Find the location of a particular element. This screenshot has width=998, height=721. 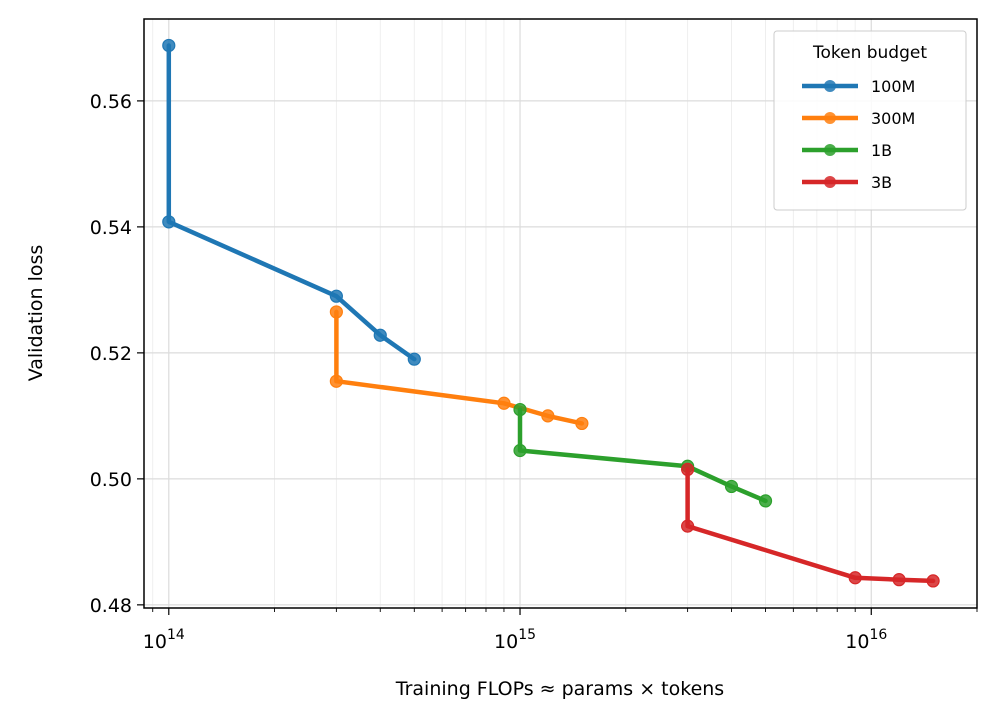

legend-entry-3b: 3B is located at coordinates (847, 182).